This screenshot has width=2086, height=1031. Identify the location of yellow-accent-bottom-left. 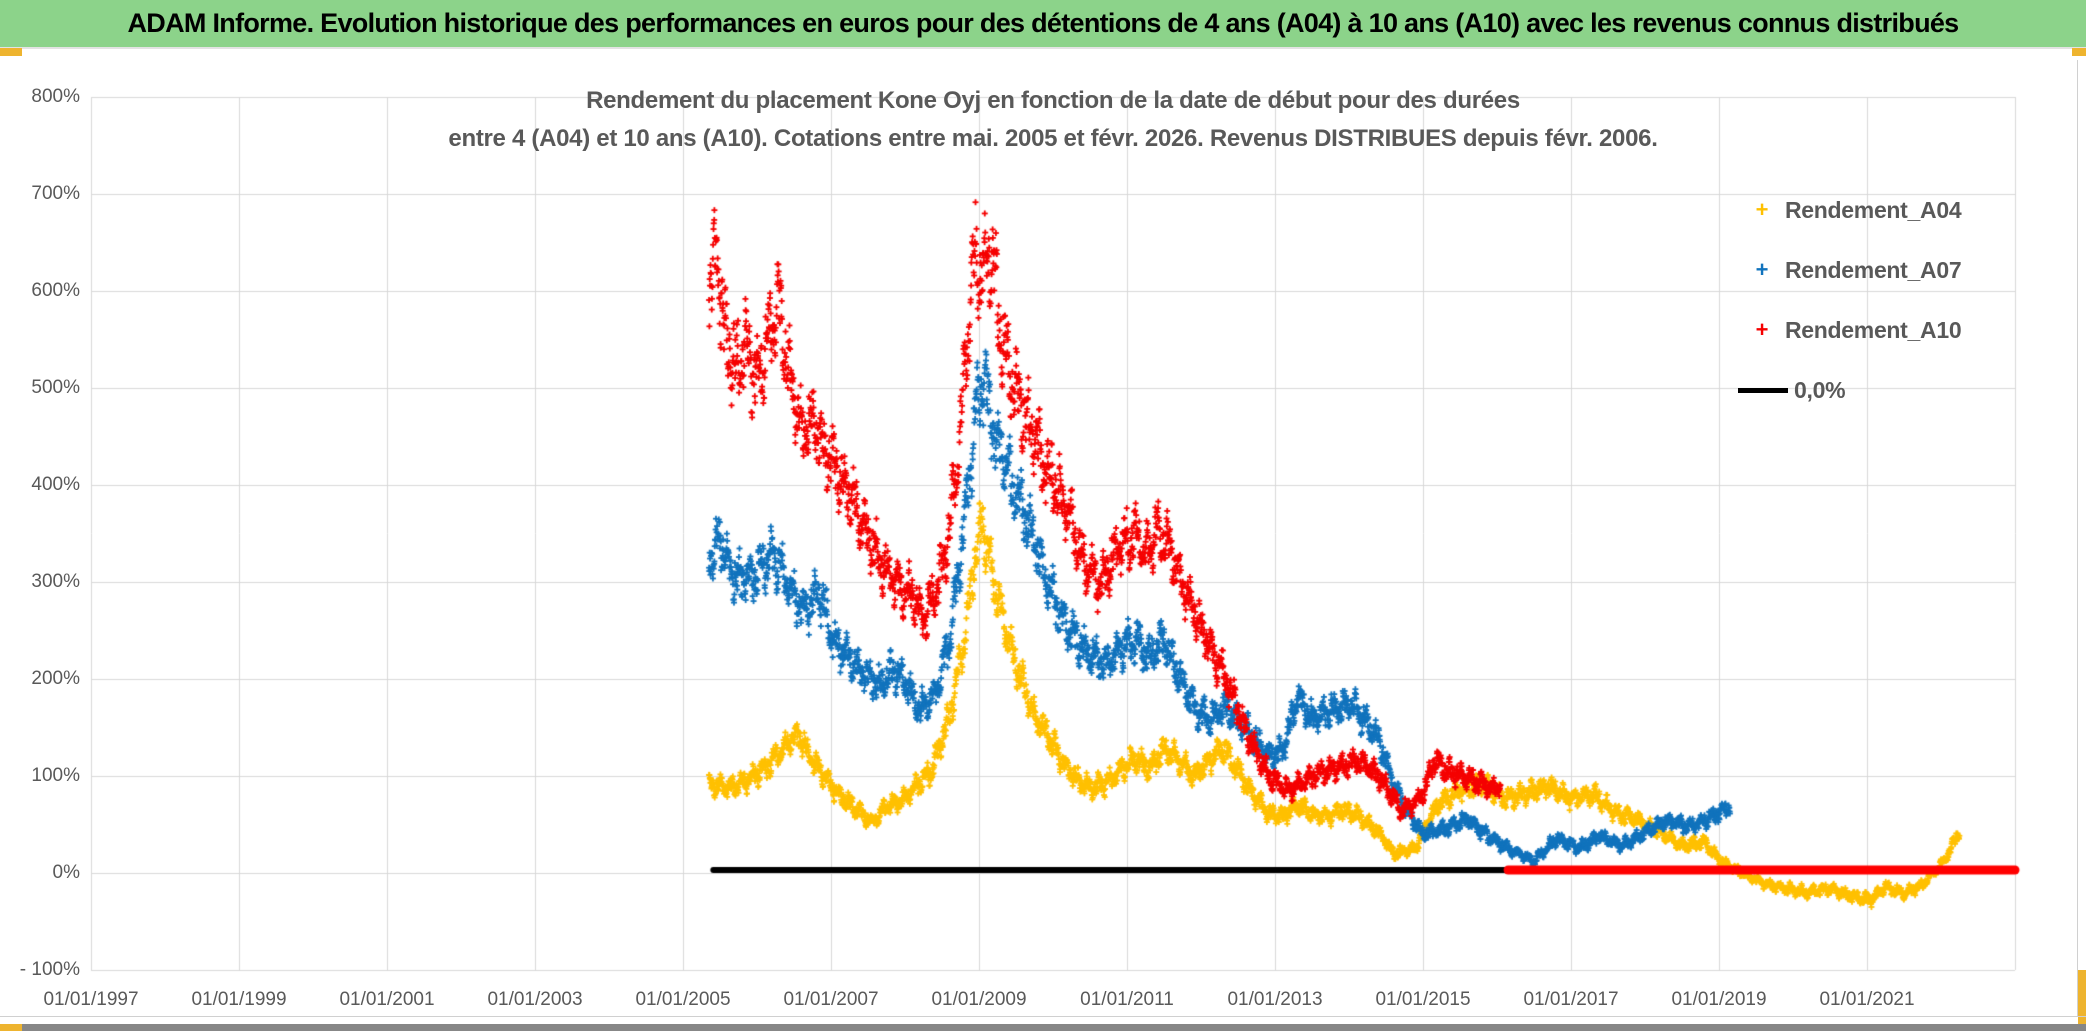
(11, 1027).